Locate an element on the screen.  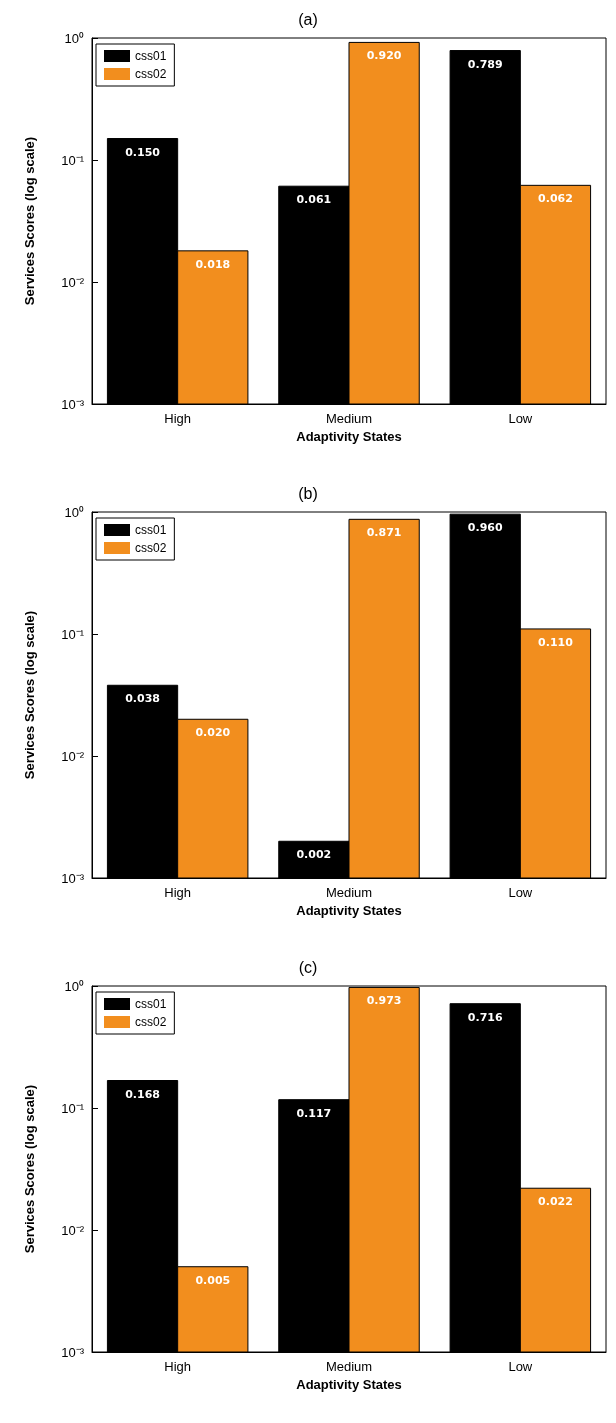
chart-title: (a) is located at coordinates (308, 19).